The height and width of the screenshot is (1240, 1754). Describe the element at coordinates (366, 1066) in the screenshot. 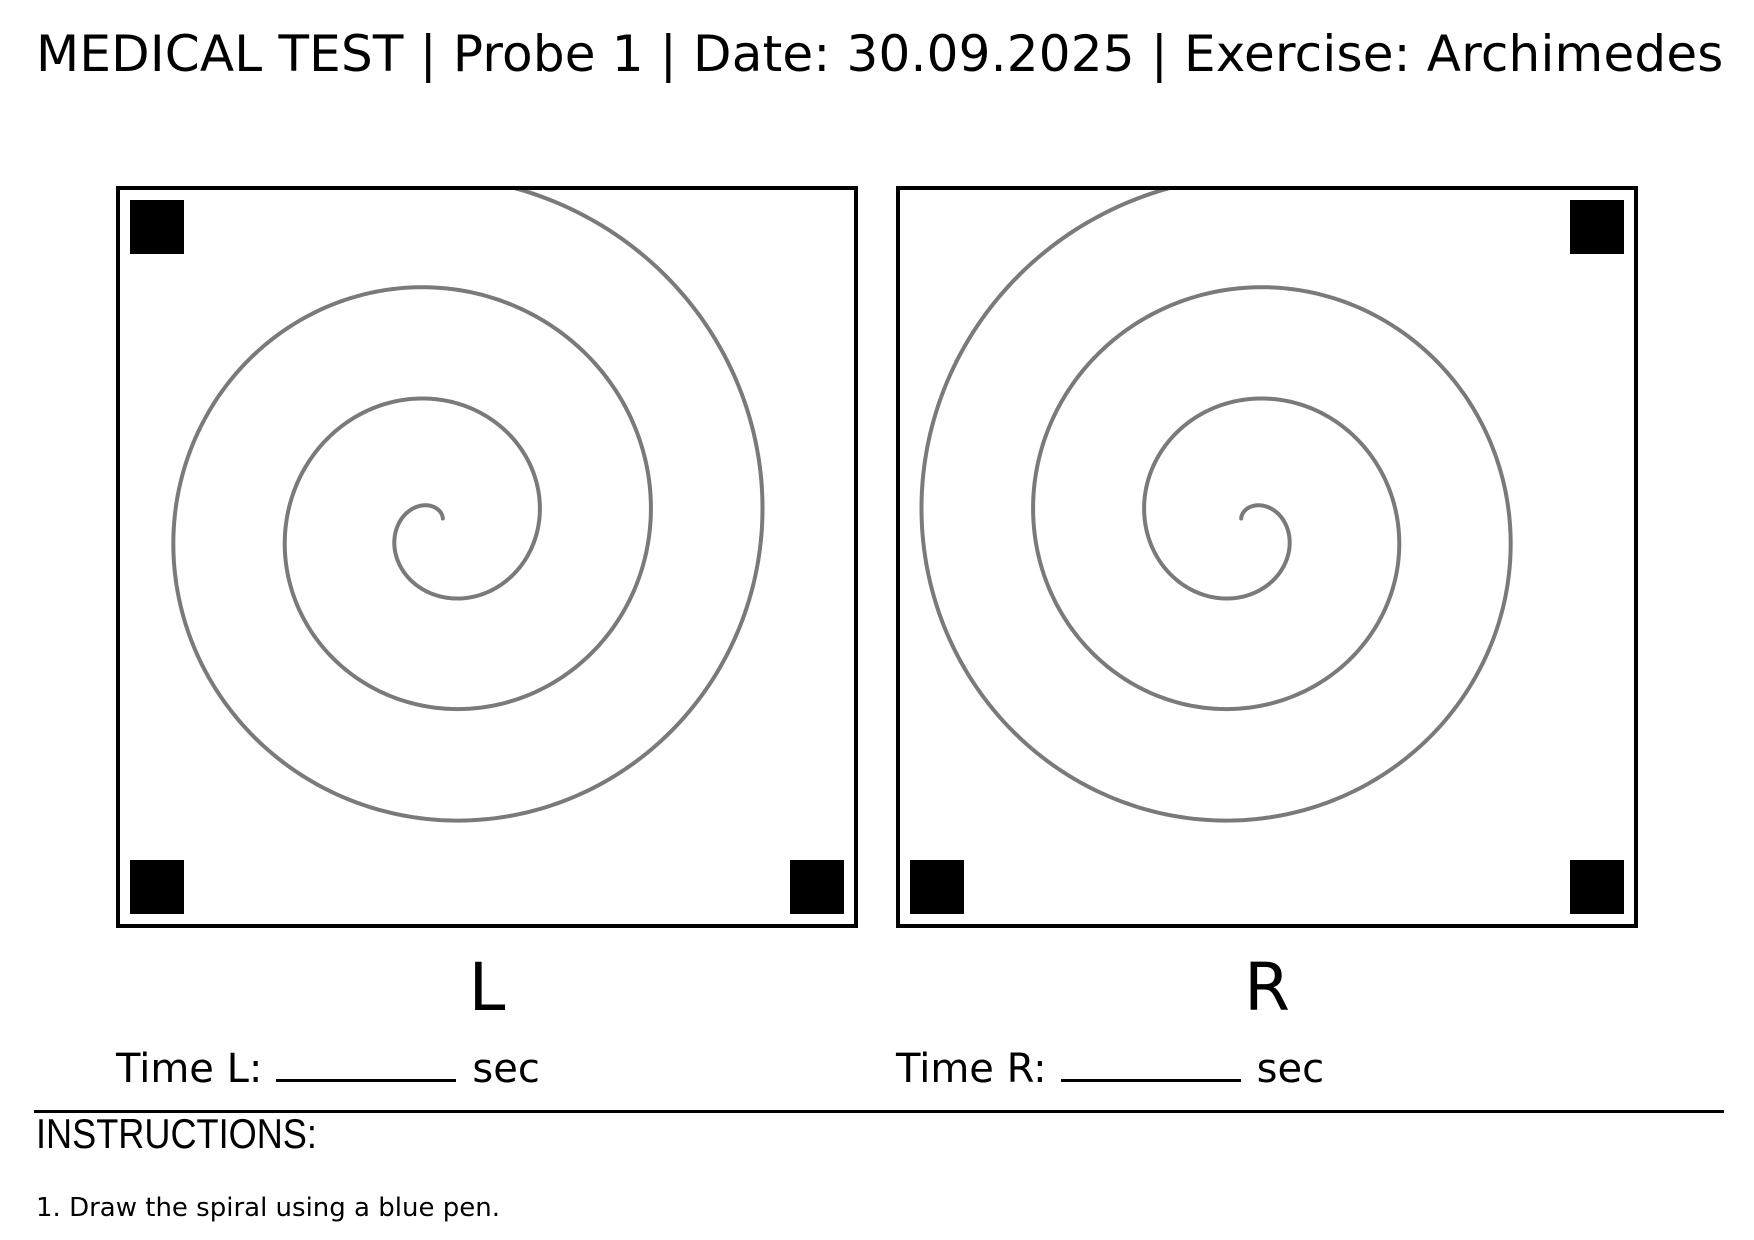

I see `time-left-blank` at that location.